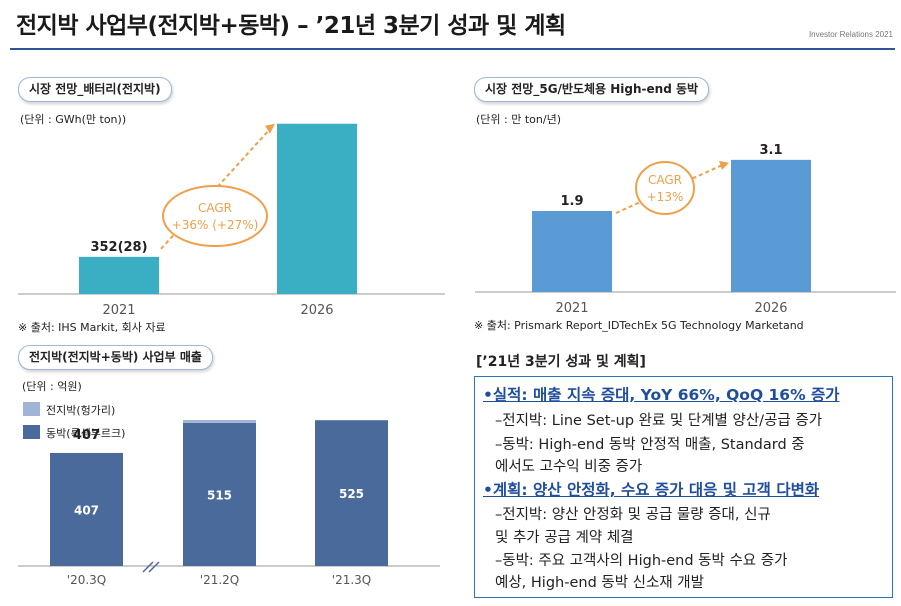  What do you see at coordinates (665, 197) in the screenshot?
I see `highend-cagr-value: +13%` at bounding box center [665, 197].